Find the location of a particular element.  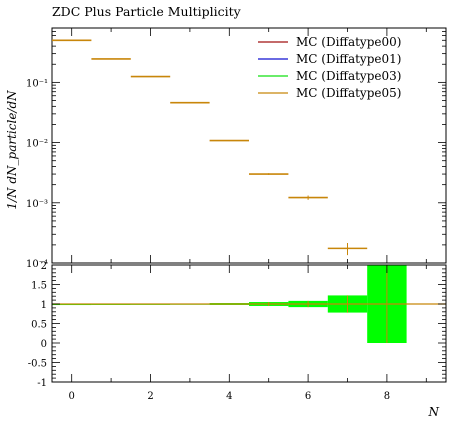

chart-title: ZDC Plus Particle Multiplicity is located at coordinates (147, 11).